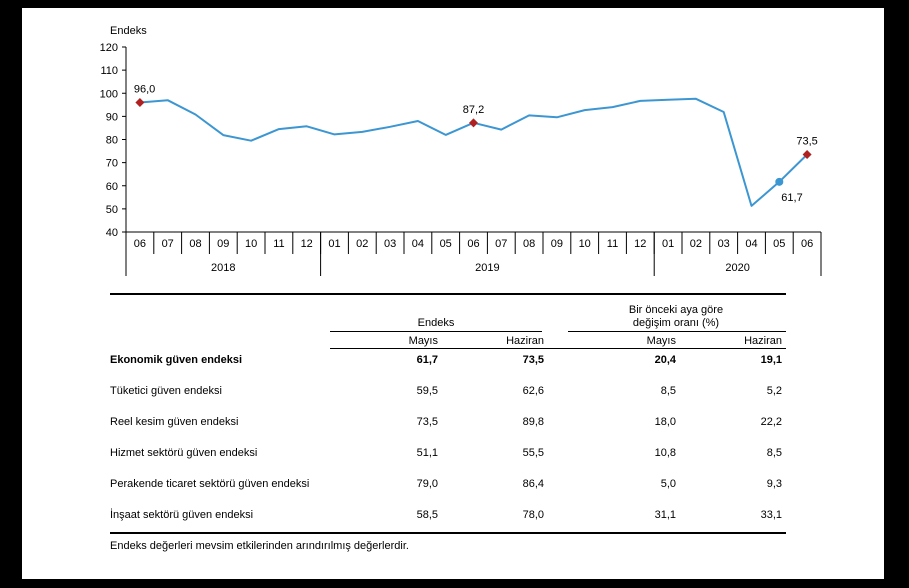  I want to click on group-rule-index, so click(436, 331).